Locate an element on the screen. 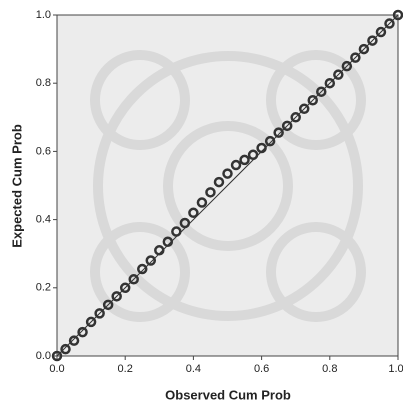 The image size is (403, 406). x-tick-label: 0.4 is located at coordinates (193, 369).